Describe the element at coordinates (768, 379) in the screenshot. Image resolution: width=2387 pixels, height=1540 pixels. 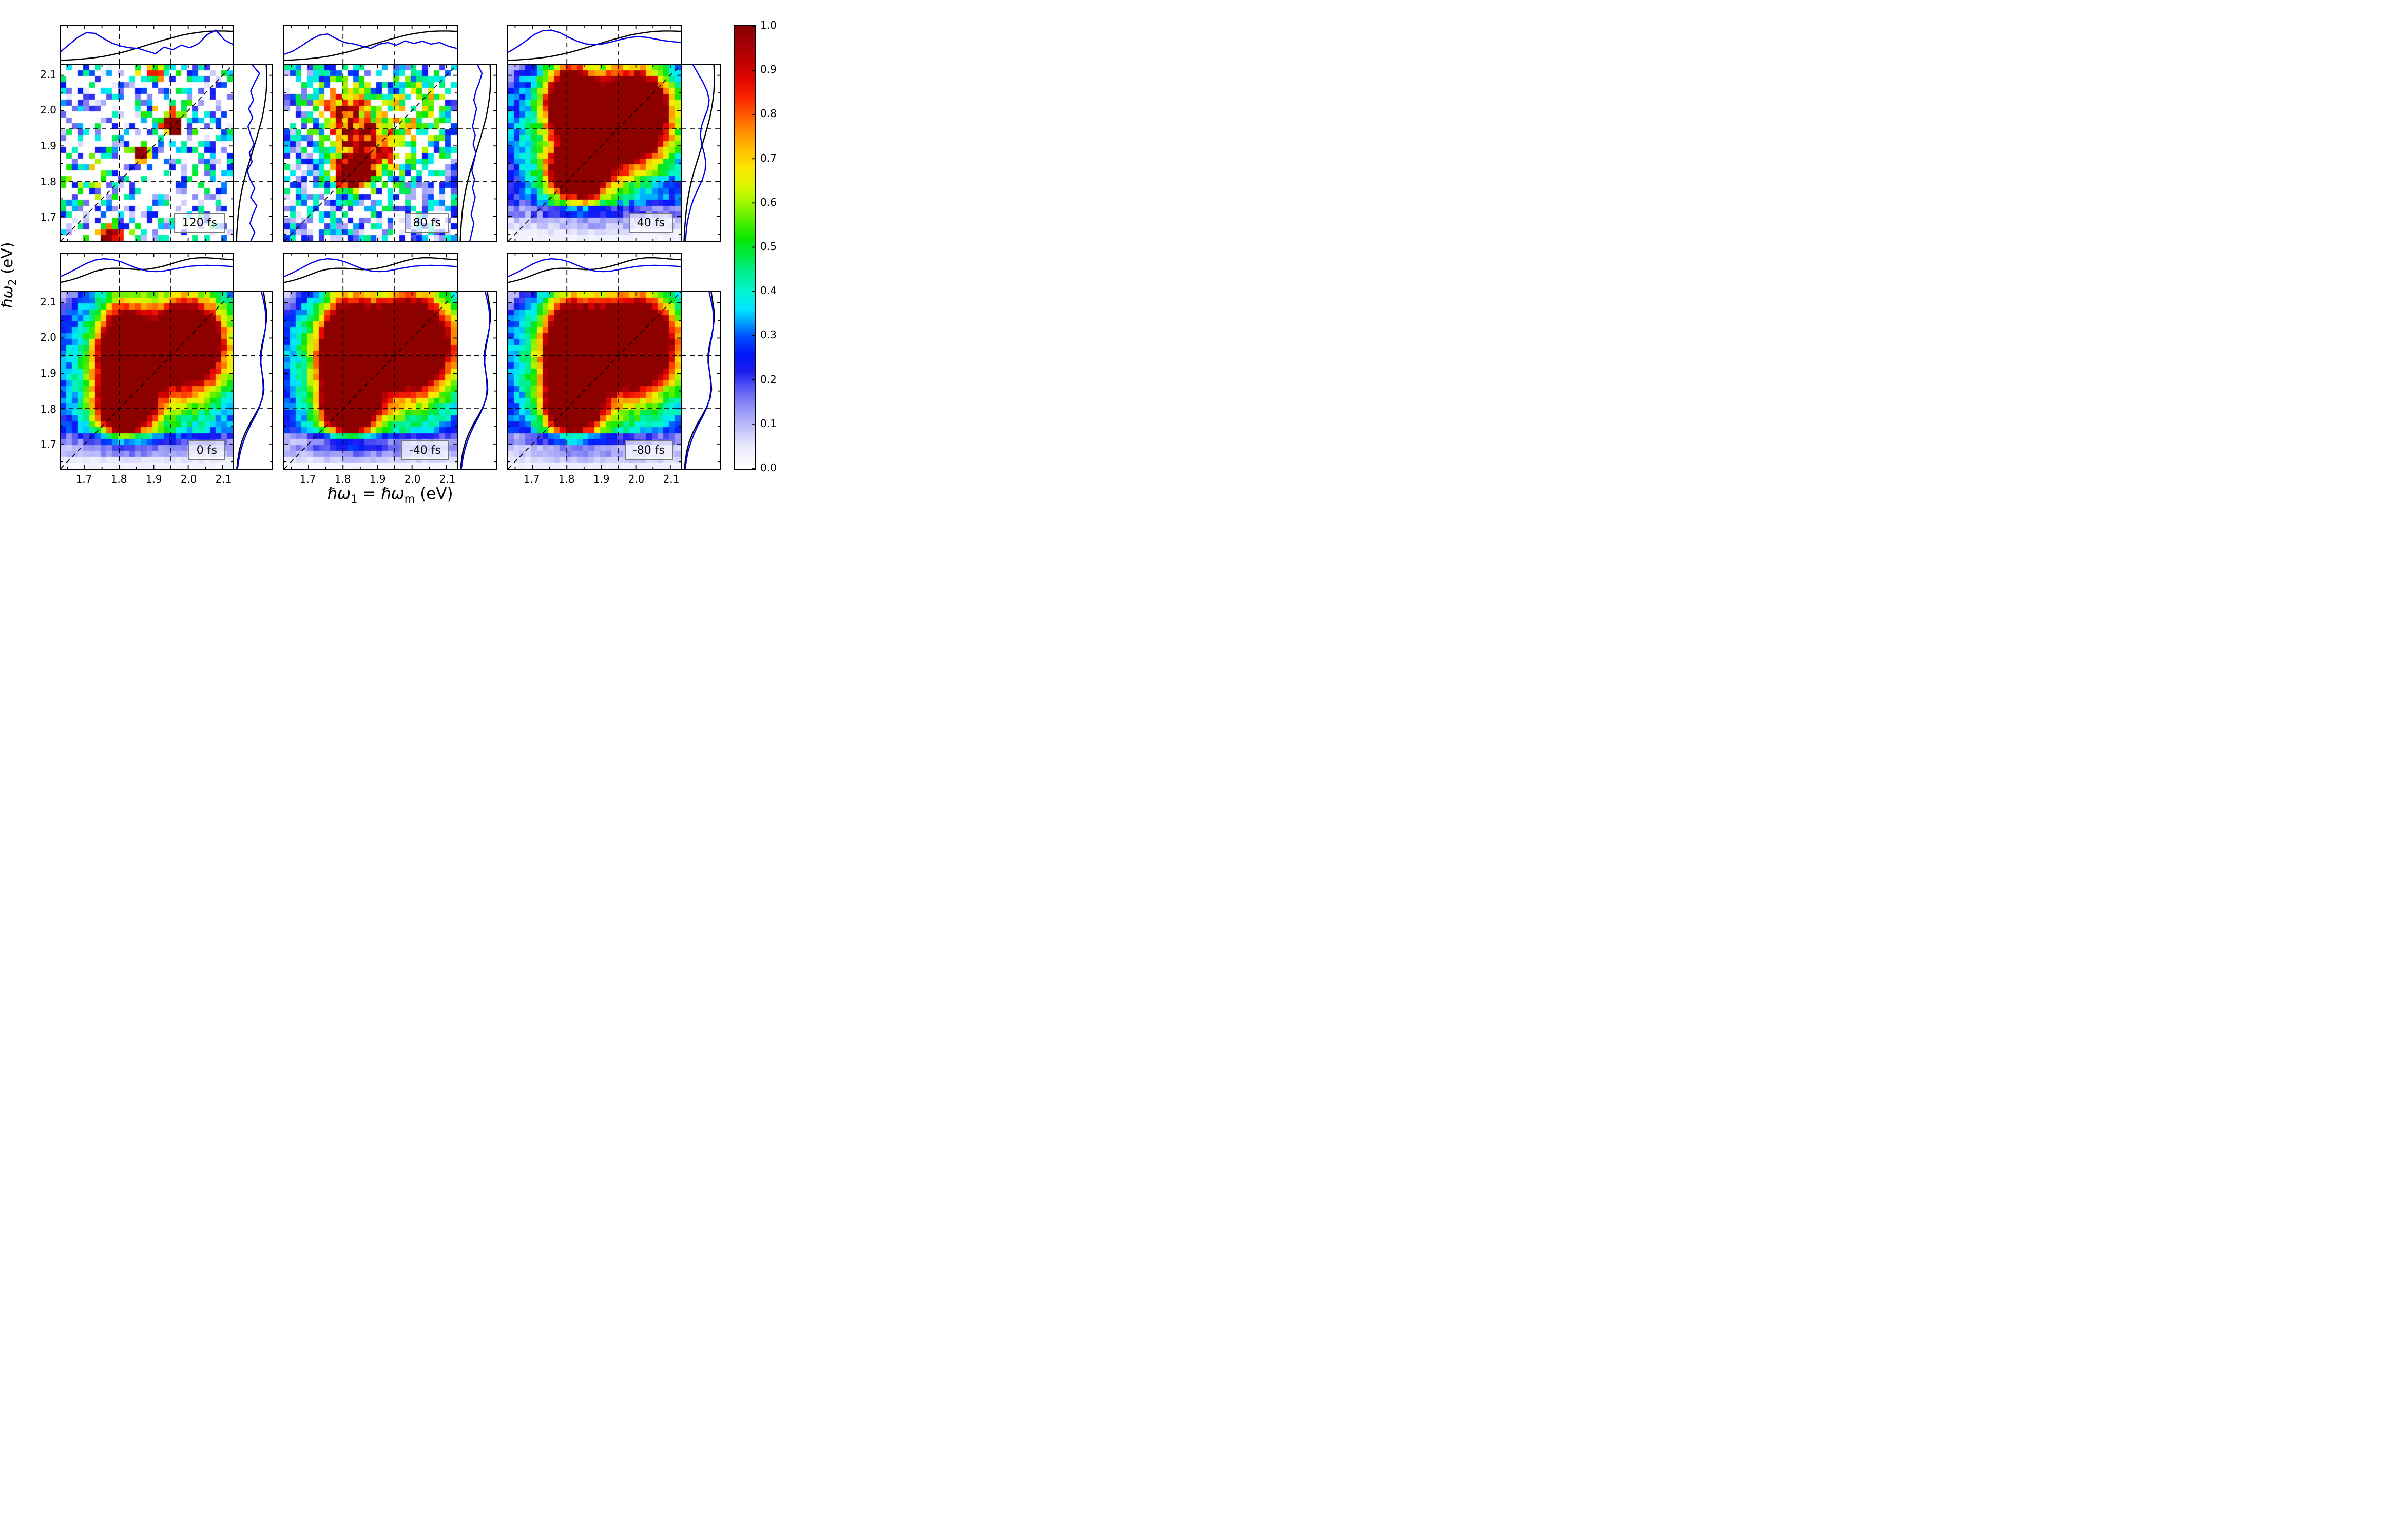
I see `colorbar-tick-label: 0.2` at that location.